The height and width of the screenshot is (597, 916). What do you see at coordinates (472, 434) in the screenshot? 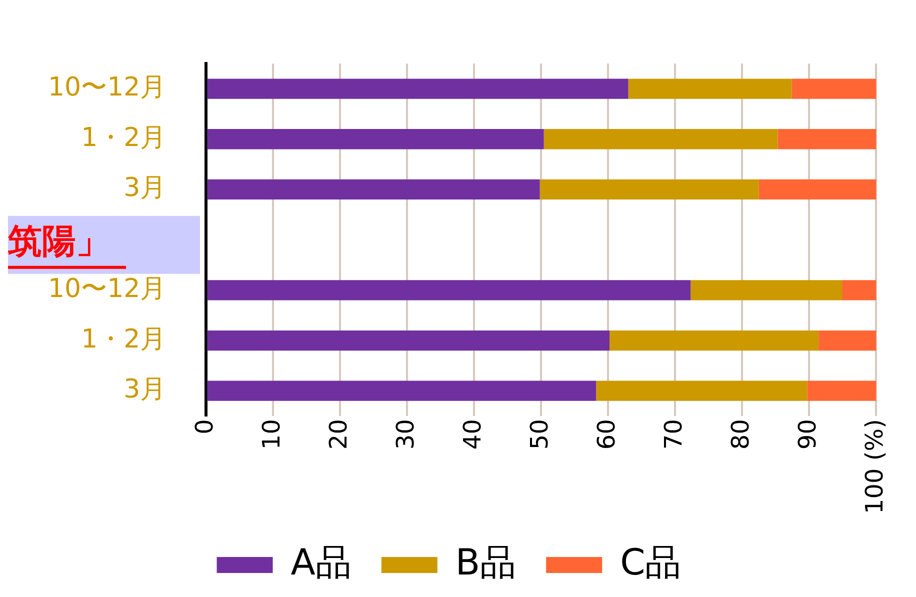
I see `x-tick-label: 40` at bounding box center [472, 434].